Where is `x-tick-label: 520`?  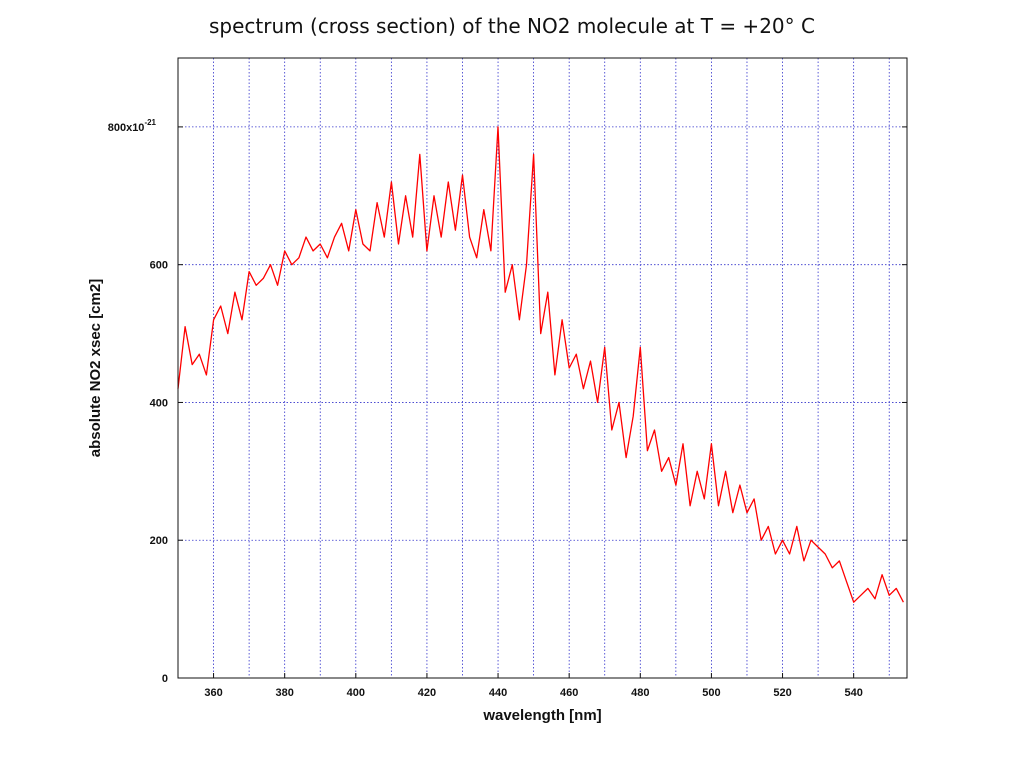 x-tick-label: 520 is located at coordinates (782, 693).